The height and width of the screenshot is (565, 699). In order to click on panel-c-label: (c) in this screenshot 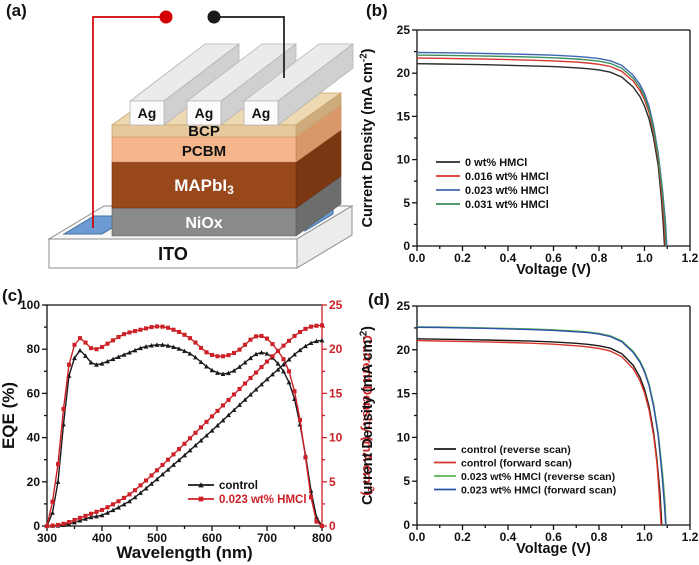, I will do `click(12, 295)`.